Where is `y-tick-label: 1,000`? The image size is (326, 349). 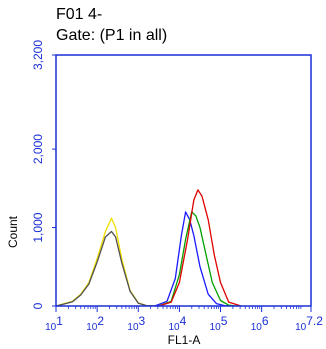
y-tick-label: 1,000 is located at coordinates (38, 227).